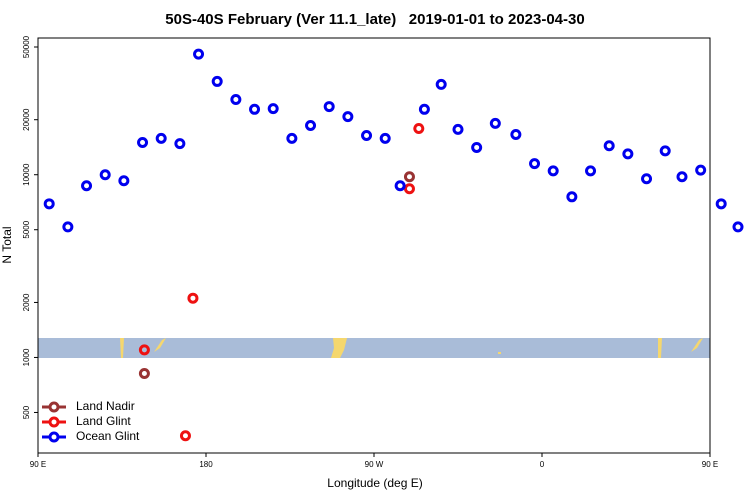 This screenshot has width=750, height=500. What do you see at coordinates (26, 229) in the screenshot?
I see `y-tick-label: 5000` at bounding box center [26, 229].